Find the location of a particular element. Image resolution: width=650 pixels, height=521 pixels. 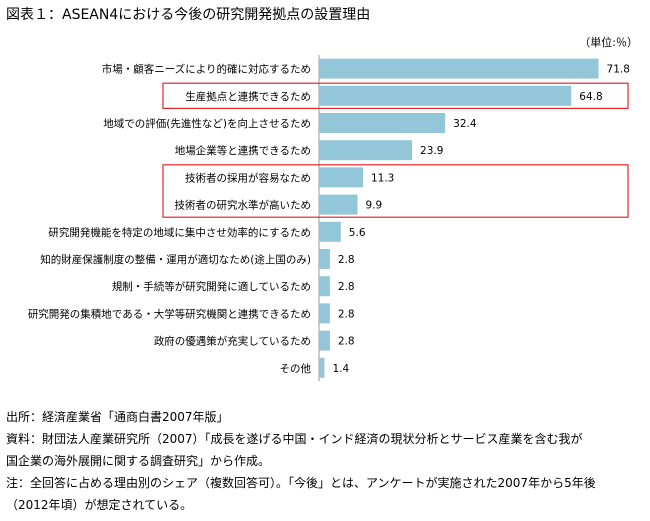

value-label: 5.6 is located at coordinates (357, 233).